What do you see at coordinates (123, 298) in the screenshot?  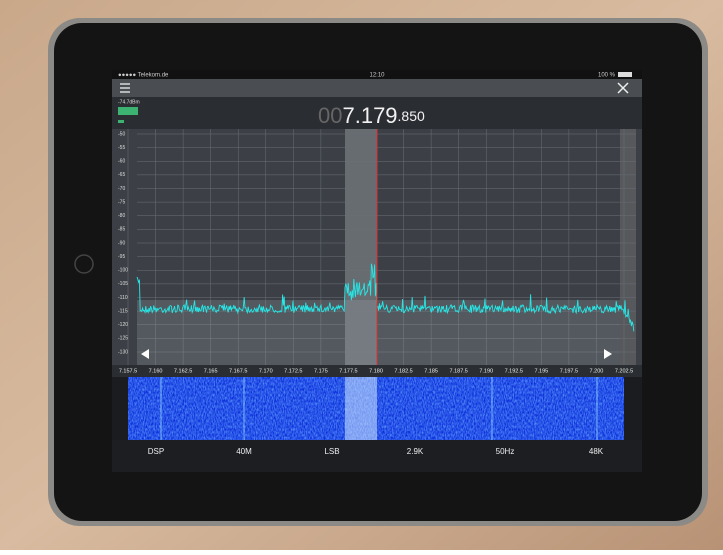 I see `db-label: -110` at bounding box center [123, 298].